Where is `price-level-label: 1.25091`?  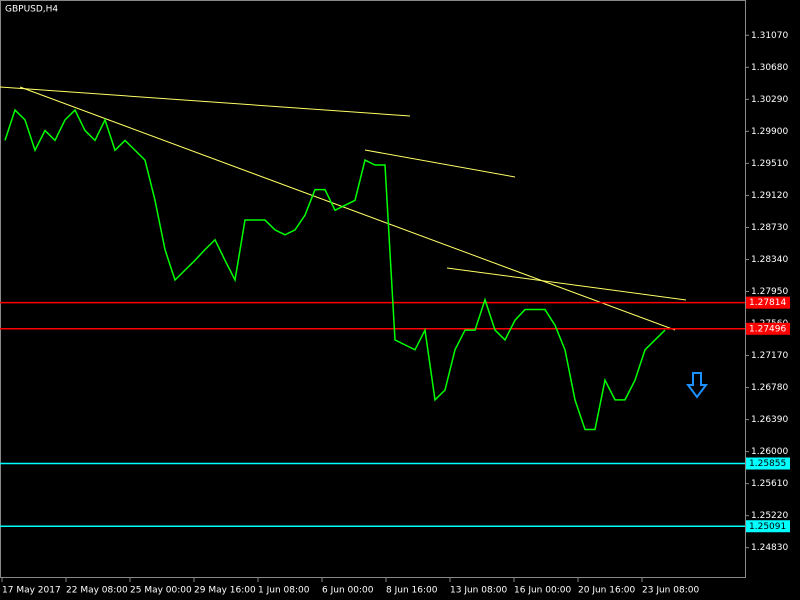 price-level-label: 1.25091 is located at coordinates (767, 527).